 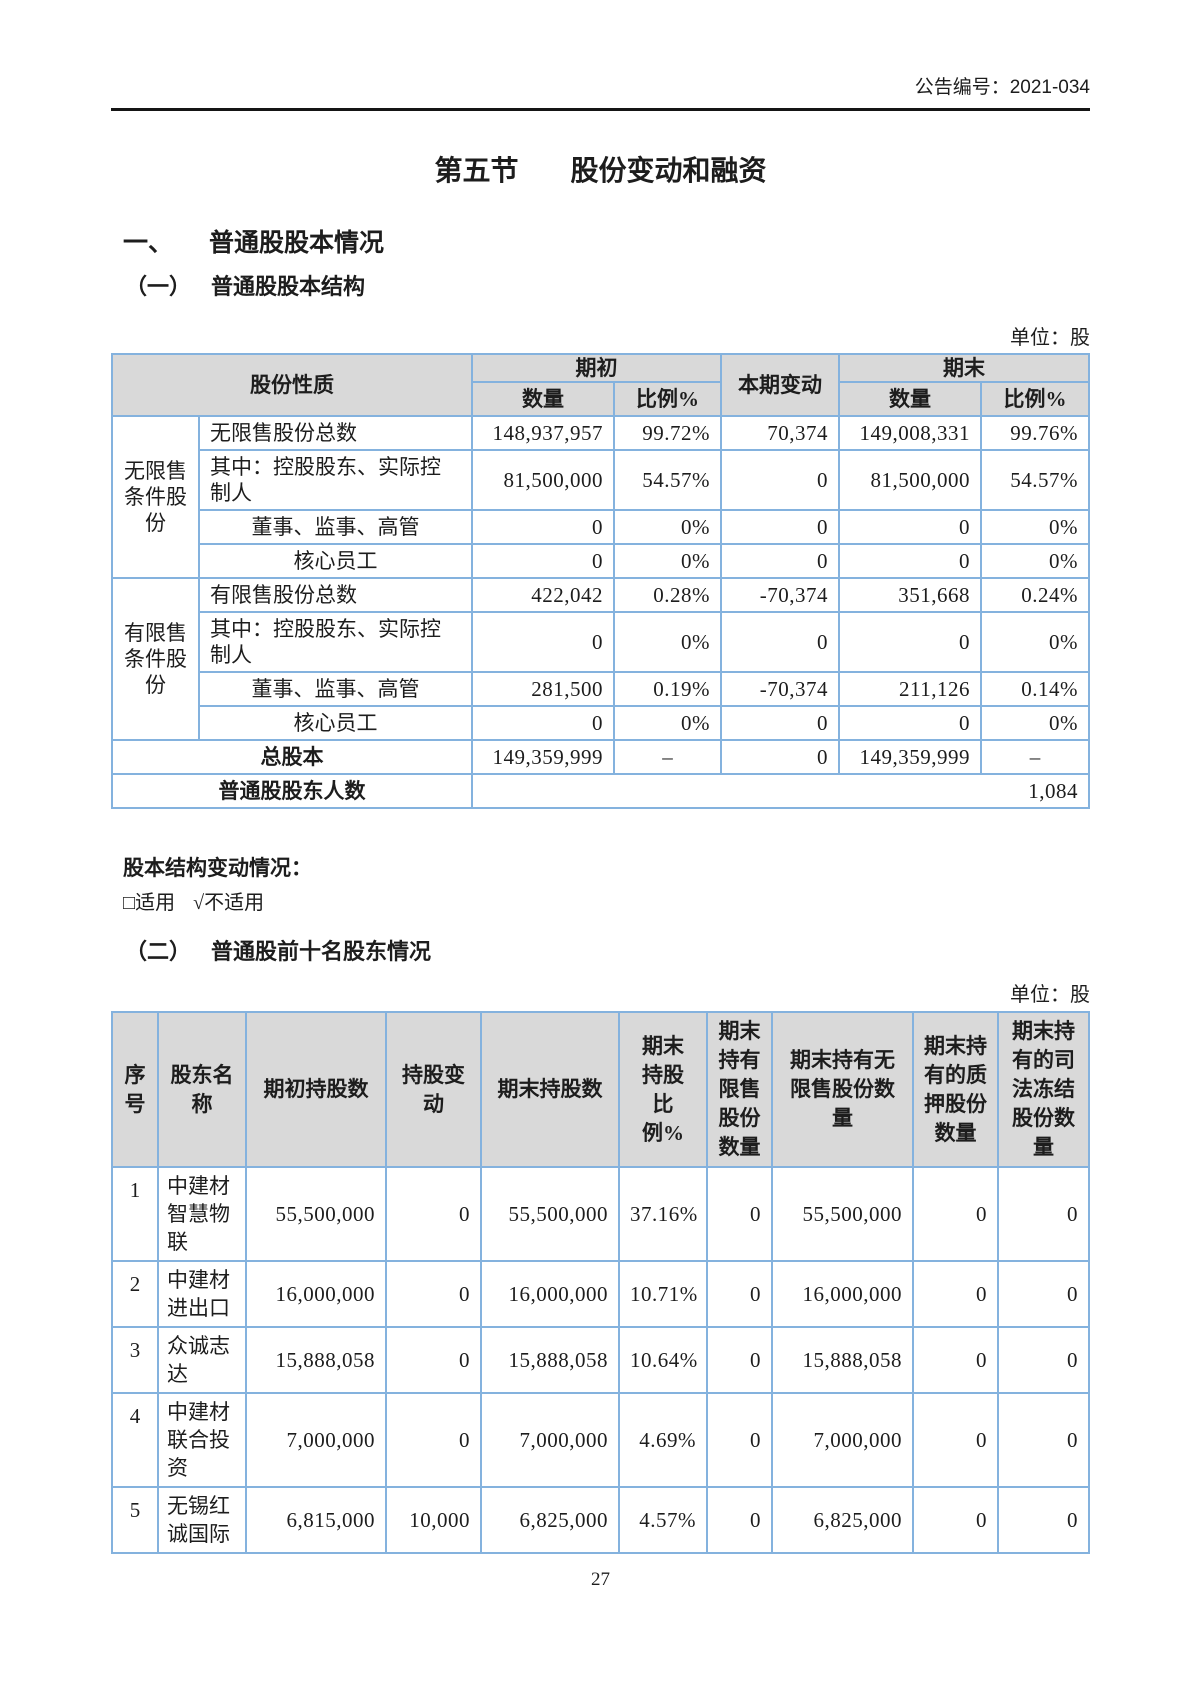 I want to click on cell-end-holding: 15,888,058, so click(x=550, y=1360).